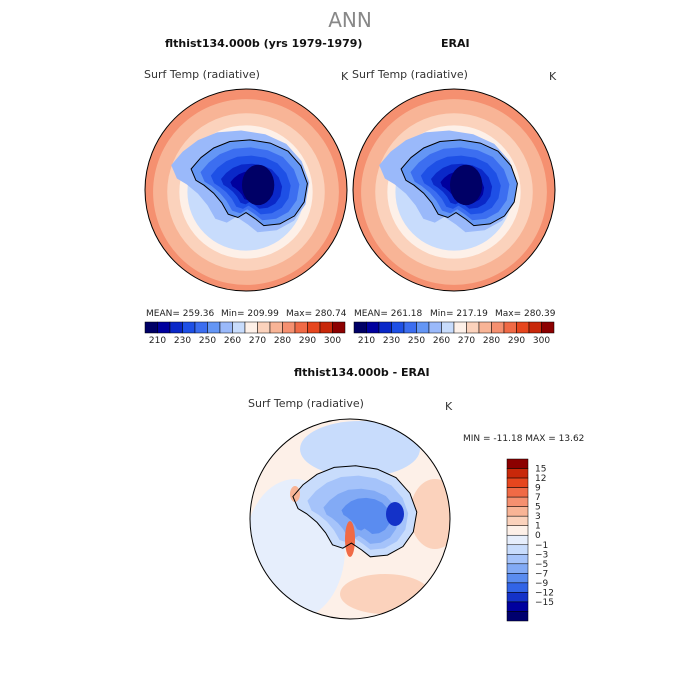 Image resolution: width=700 pixels, height=700 pixels. Describe the element at coordinates (524, 439) in the screenshot. I see `diff-minmax: MIN = -11.18 MAX = 13.62` at that location.